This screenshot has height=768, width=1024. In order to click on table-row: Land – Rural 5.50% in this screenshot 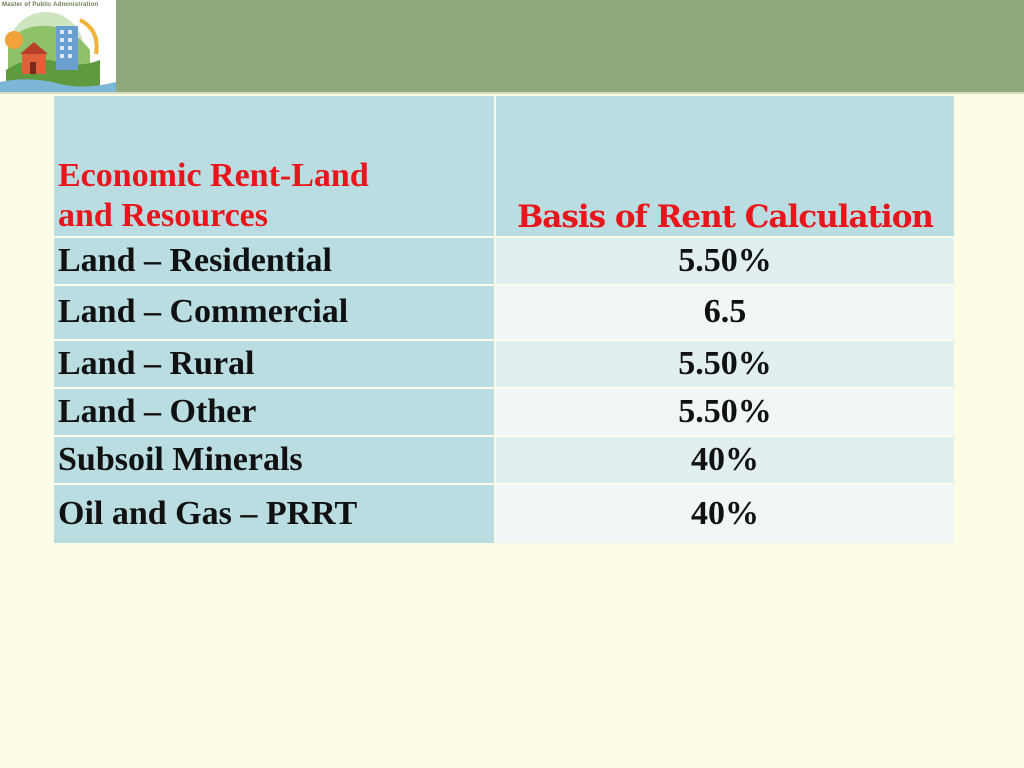, I will do `click(504, 364)`.